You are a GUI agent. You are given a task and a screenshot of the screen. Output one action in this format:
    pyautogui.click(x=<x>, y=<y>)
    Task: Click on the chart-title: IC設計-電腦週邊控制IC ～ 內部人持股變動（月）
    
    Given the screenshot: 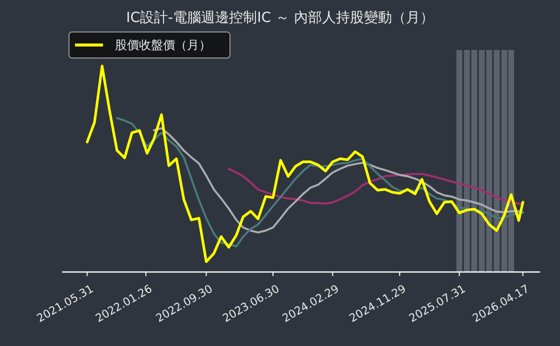 What is the action you would take?
    pyautogui.click(x=280, y=18)
    